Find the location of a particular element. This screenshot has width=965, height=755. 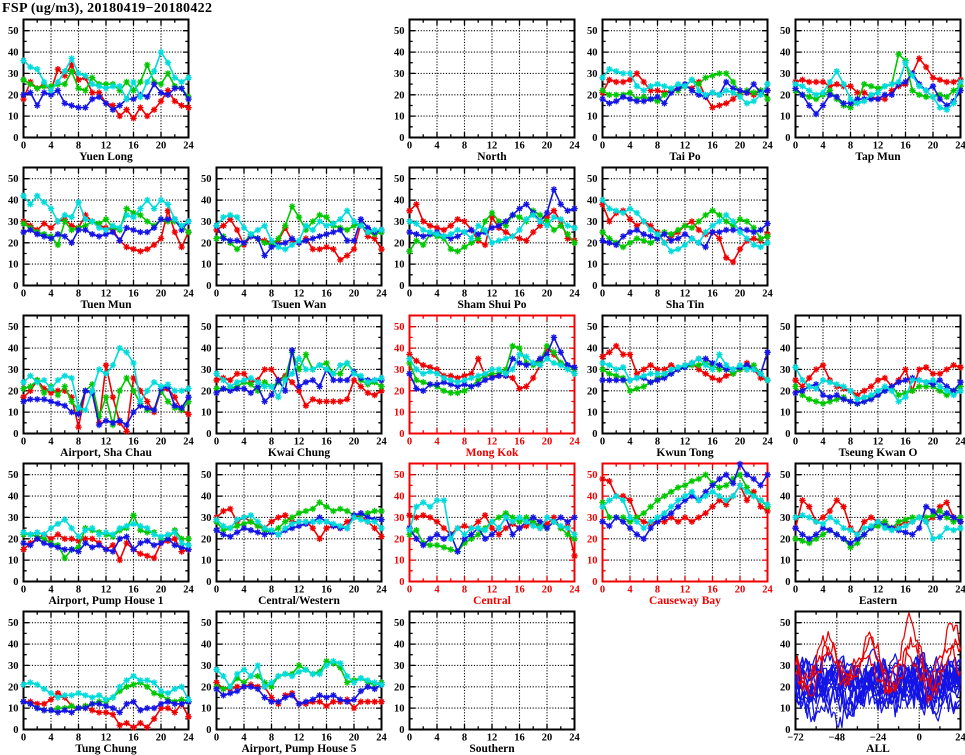

svg-text: Tai Po is located at coordinates (684, 157).